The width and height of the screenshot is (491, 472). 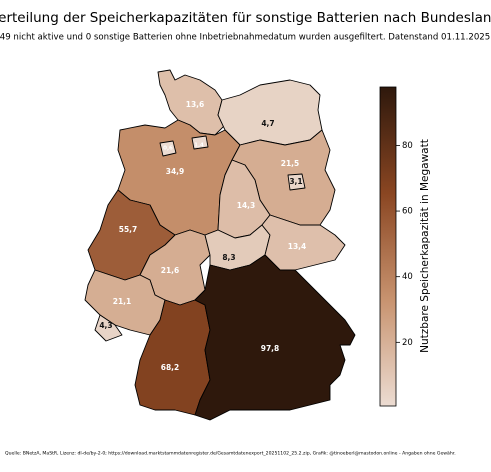 I want to click on region-value-label: 13,6, so click(x=195, y=104).